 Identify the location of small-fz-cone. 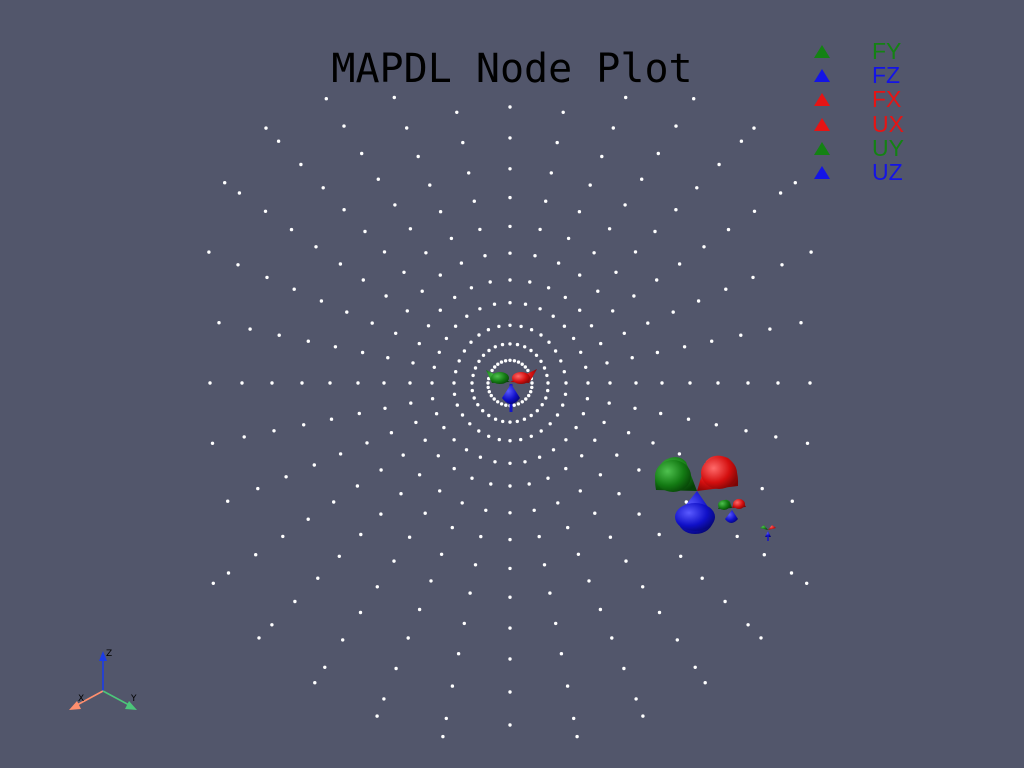
(768, 534).